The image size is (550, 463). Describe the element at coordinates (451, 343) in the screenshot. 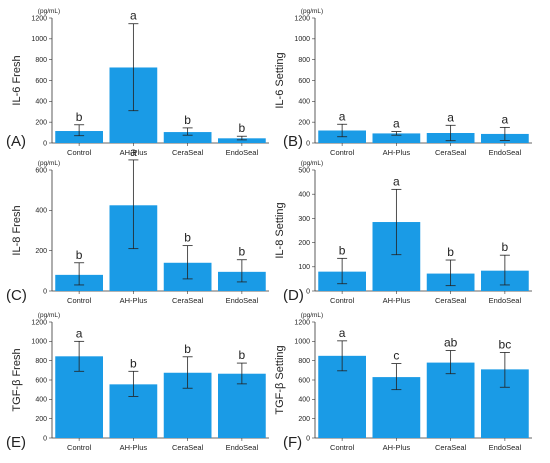

I see `significance-letter: ab` at that location.